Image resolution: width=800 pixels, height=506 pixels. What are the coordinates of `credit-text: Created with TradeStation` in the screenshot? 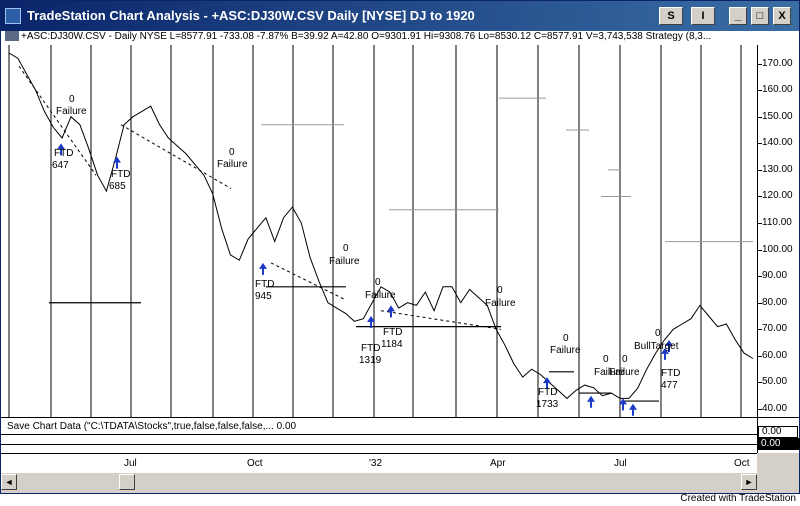 It's located at (738, 498).